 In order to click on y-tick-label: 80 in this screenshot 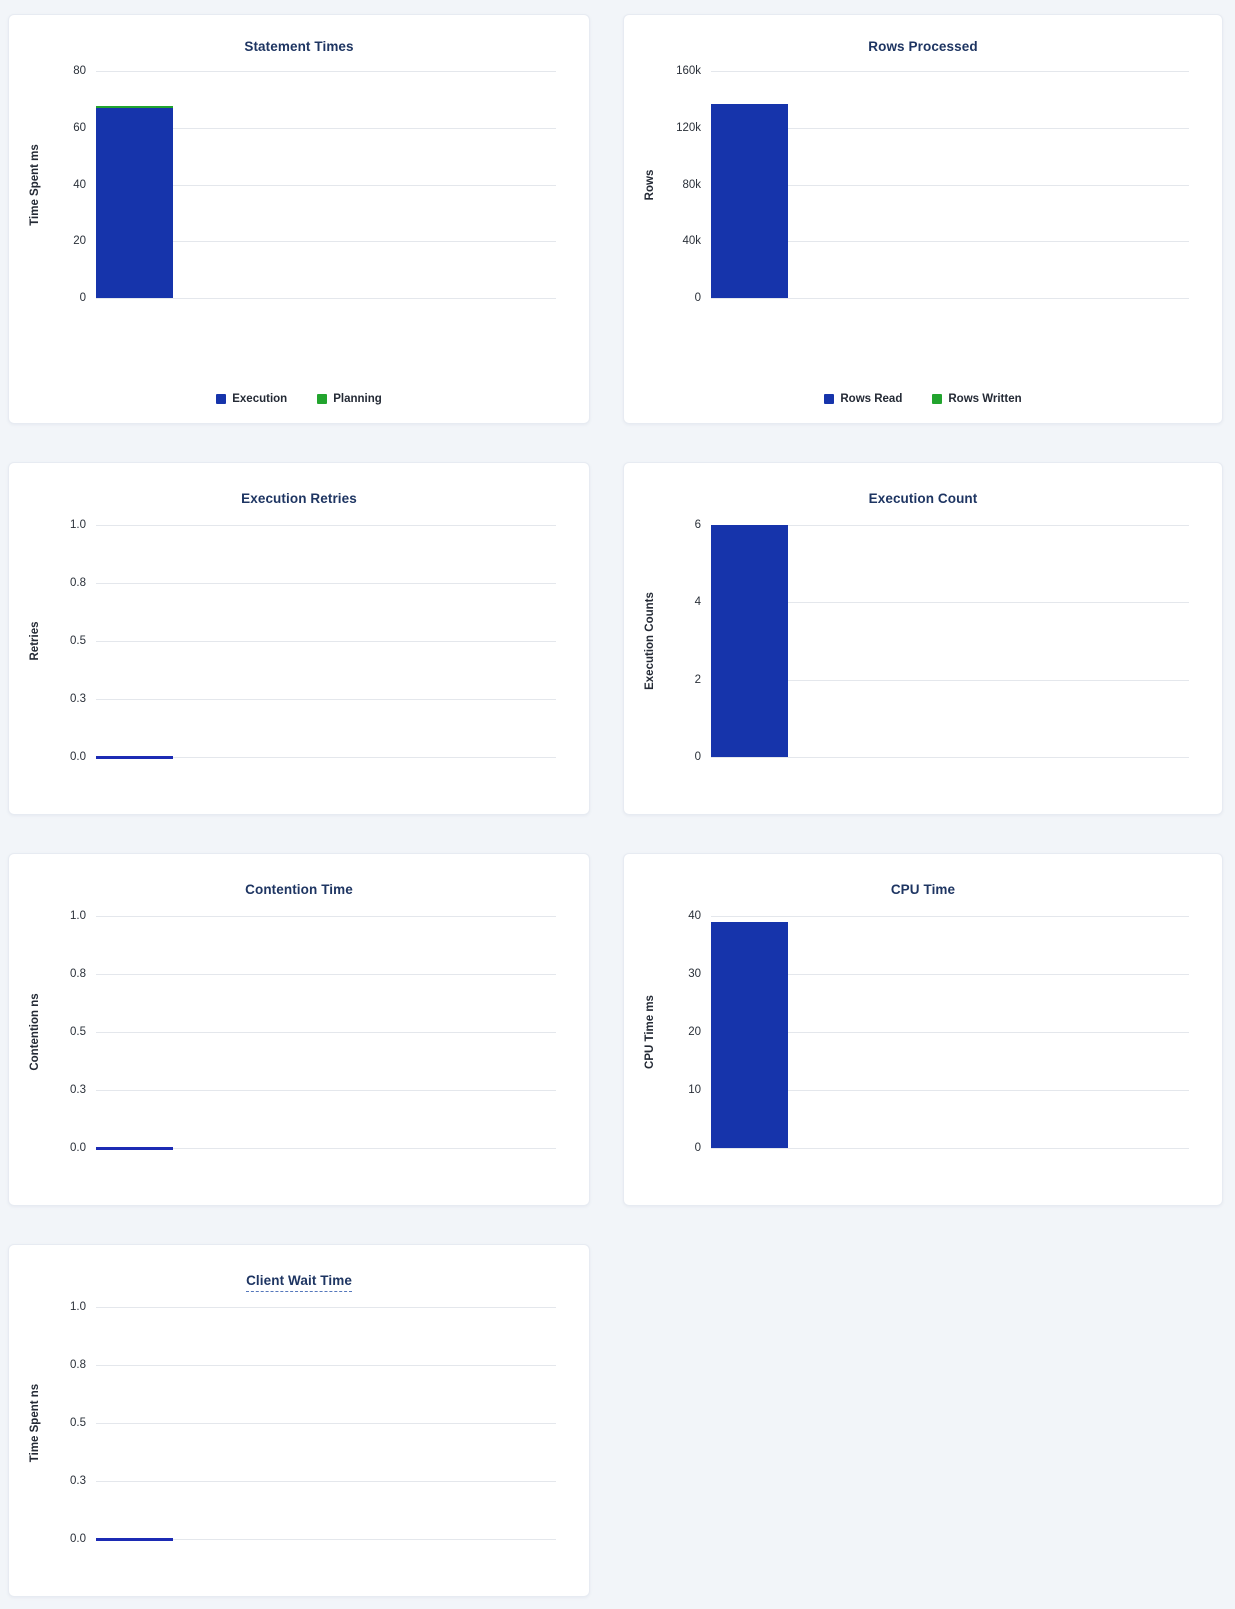, I will do `click(79, 71)`.